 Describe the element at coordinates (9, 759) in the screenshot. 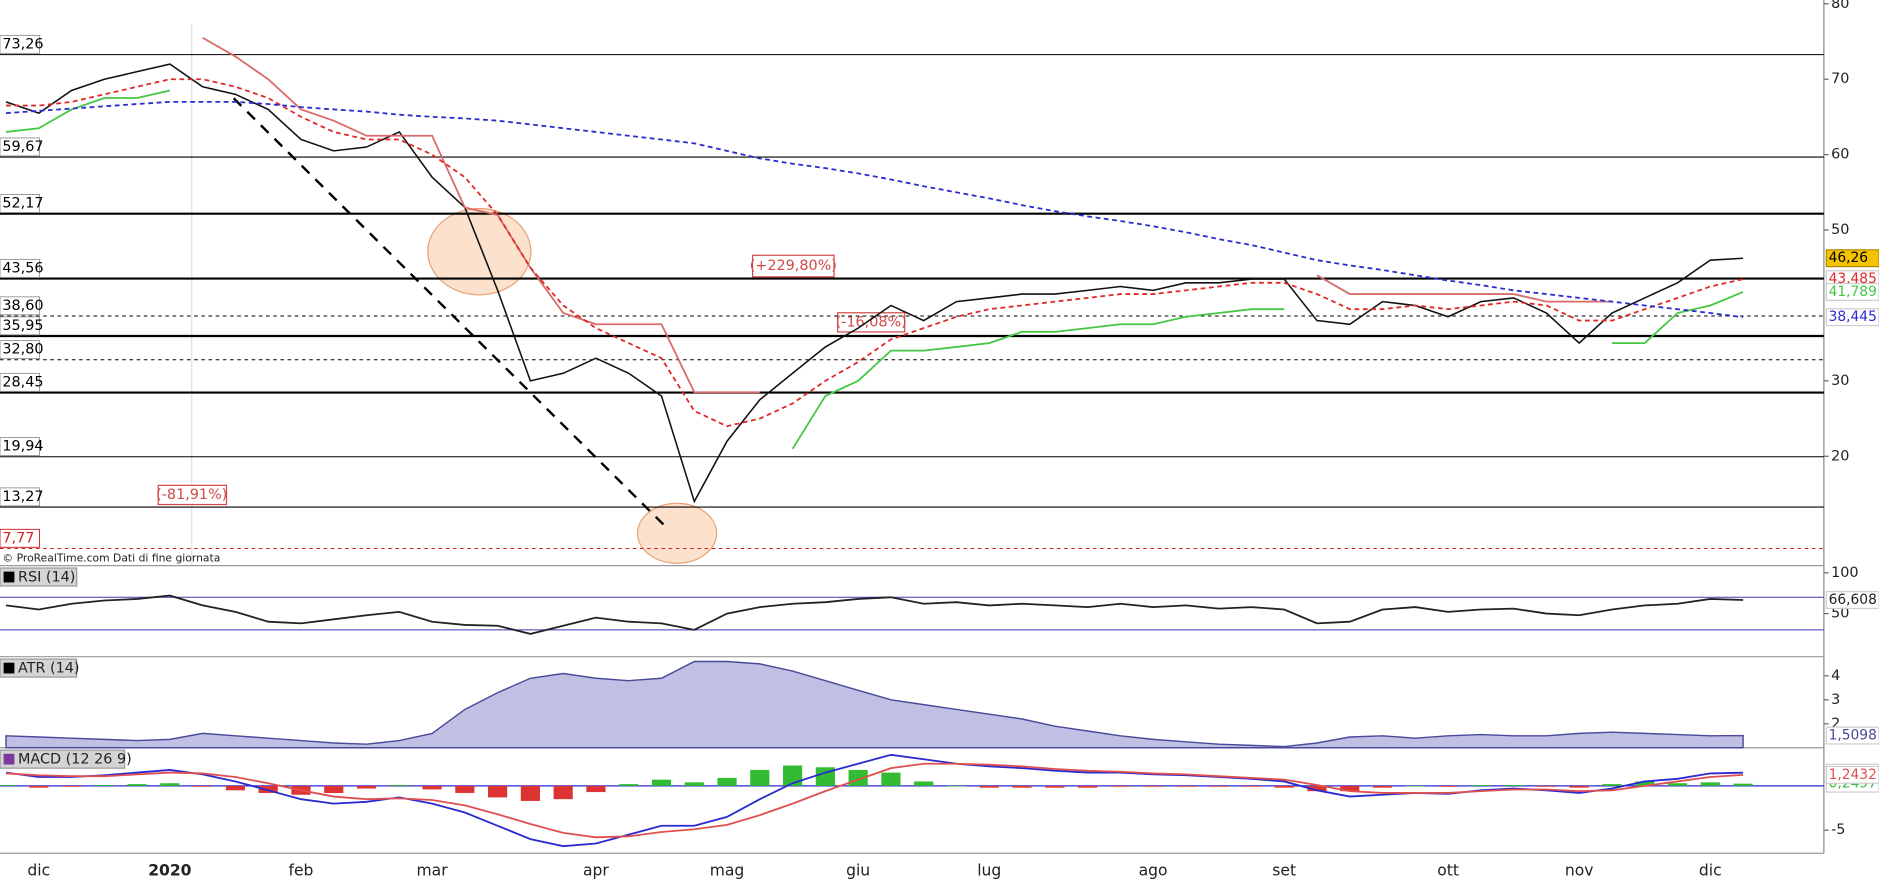

I see `panel-title-icon` at that location.